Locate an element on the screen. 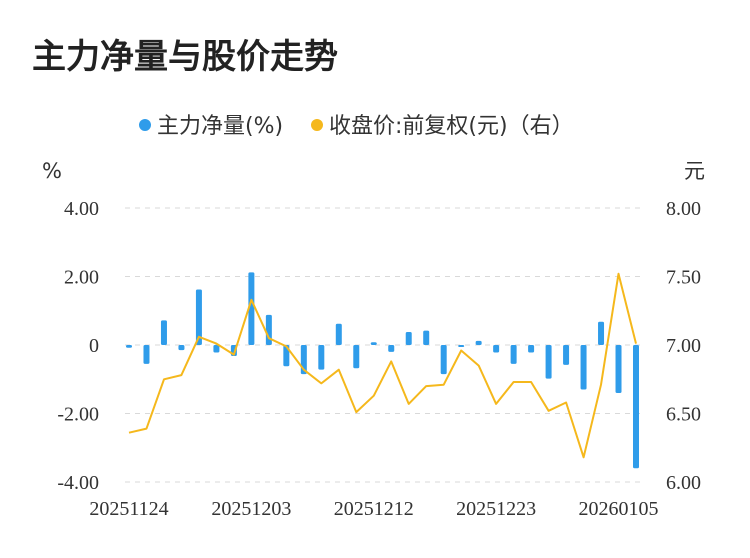  right-tick-label: 7.00 is located at coordinates (683, 346).